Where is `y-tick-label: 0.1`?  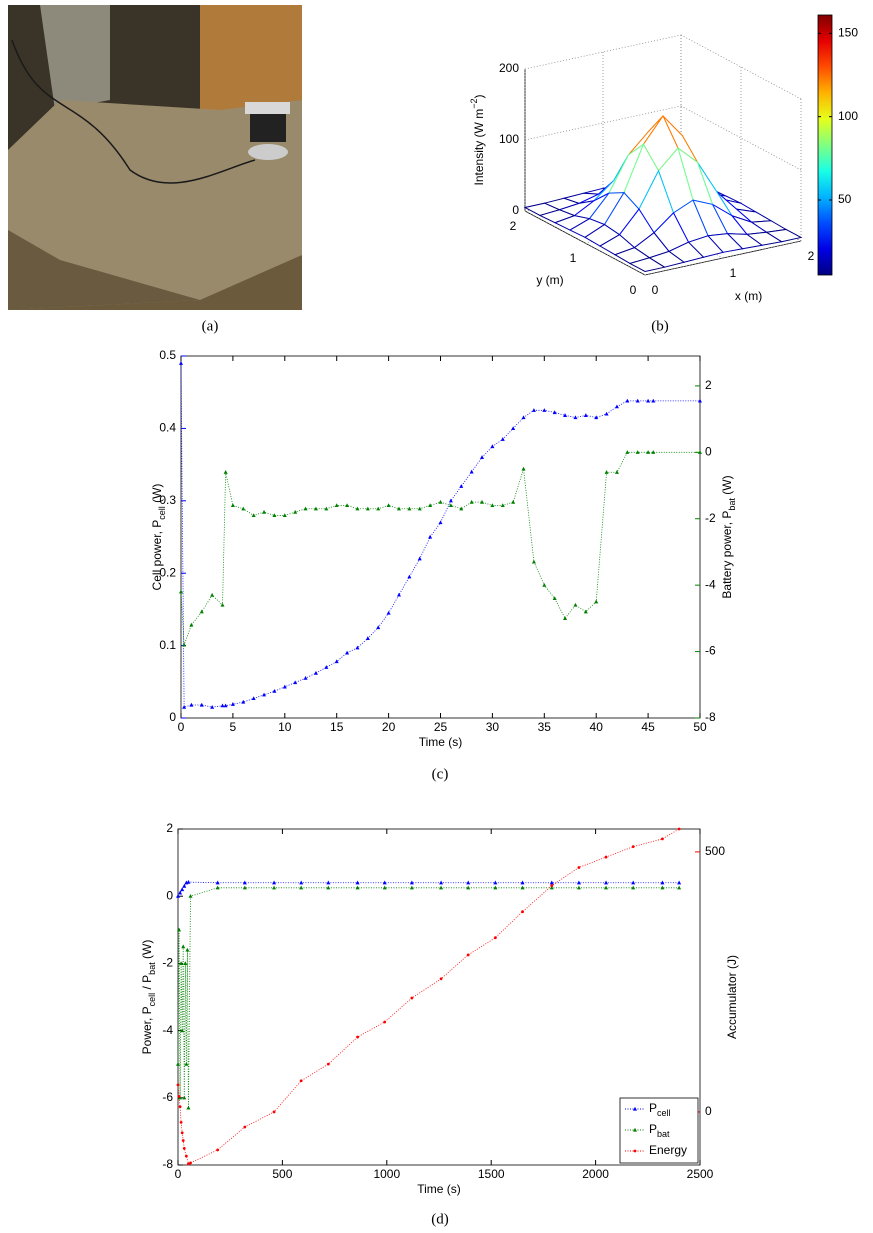 y-tick-label: 0.1 is located at coordinates (167, 645).